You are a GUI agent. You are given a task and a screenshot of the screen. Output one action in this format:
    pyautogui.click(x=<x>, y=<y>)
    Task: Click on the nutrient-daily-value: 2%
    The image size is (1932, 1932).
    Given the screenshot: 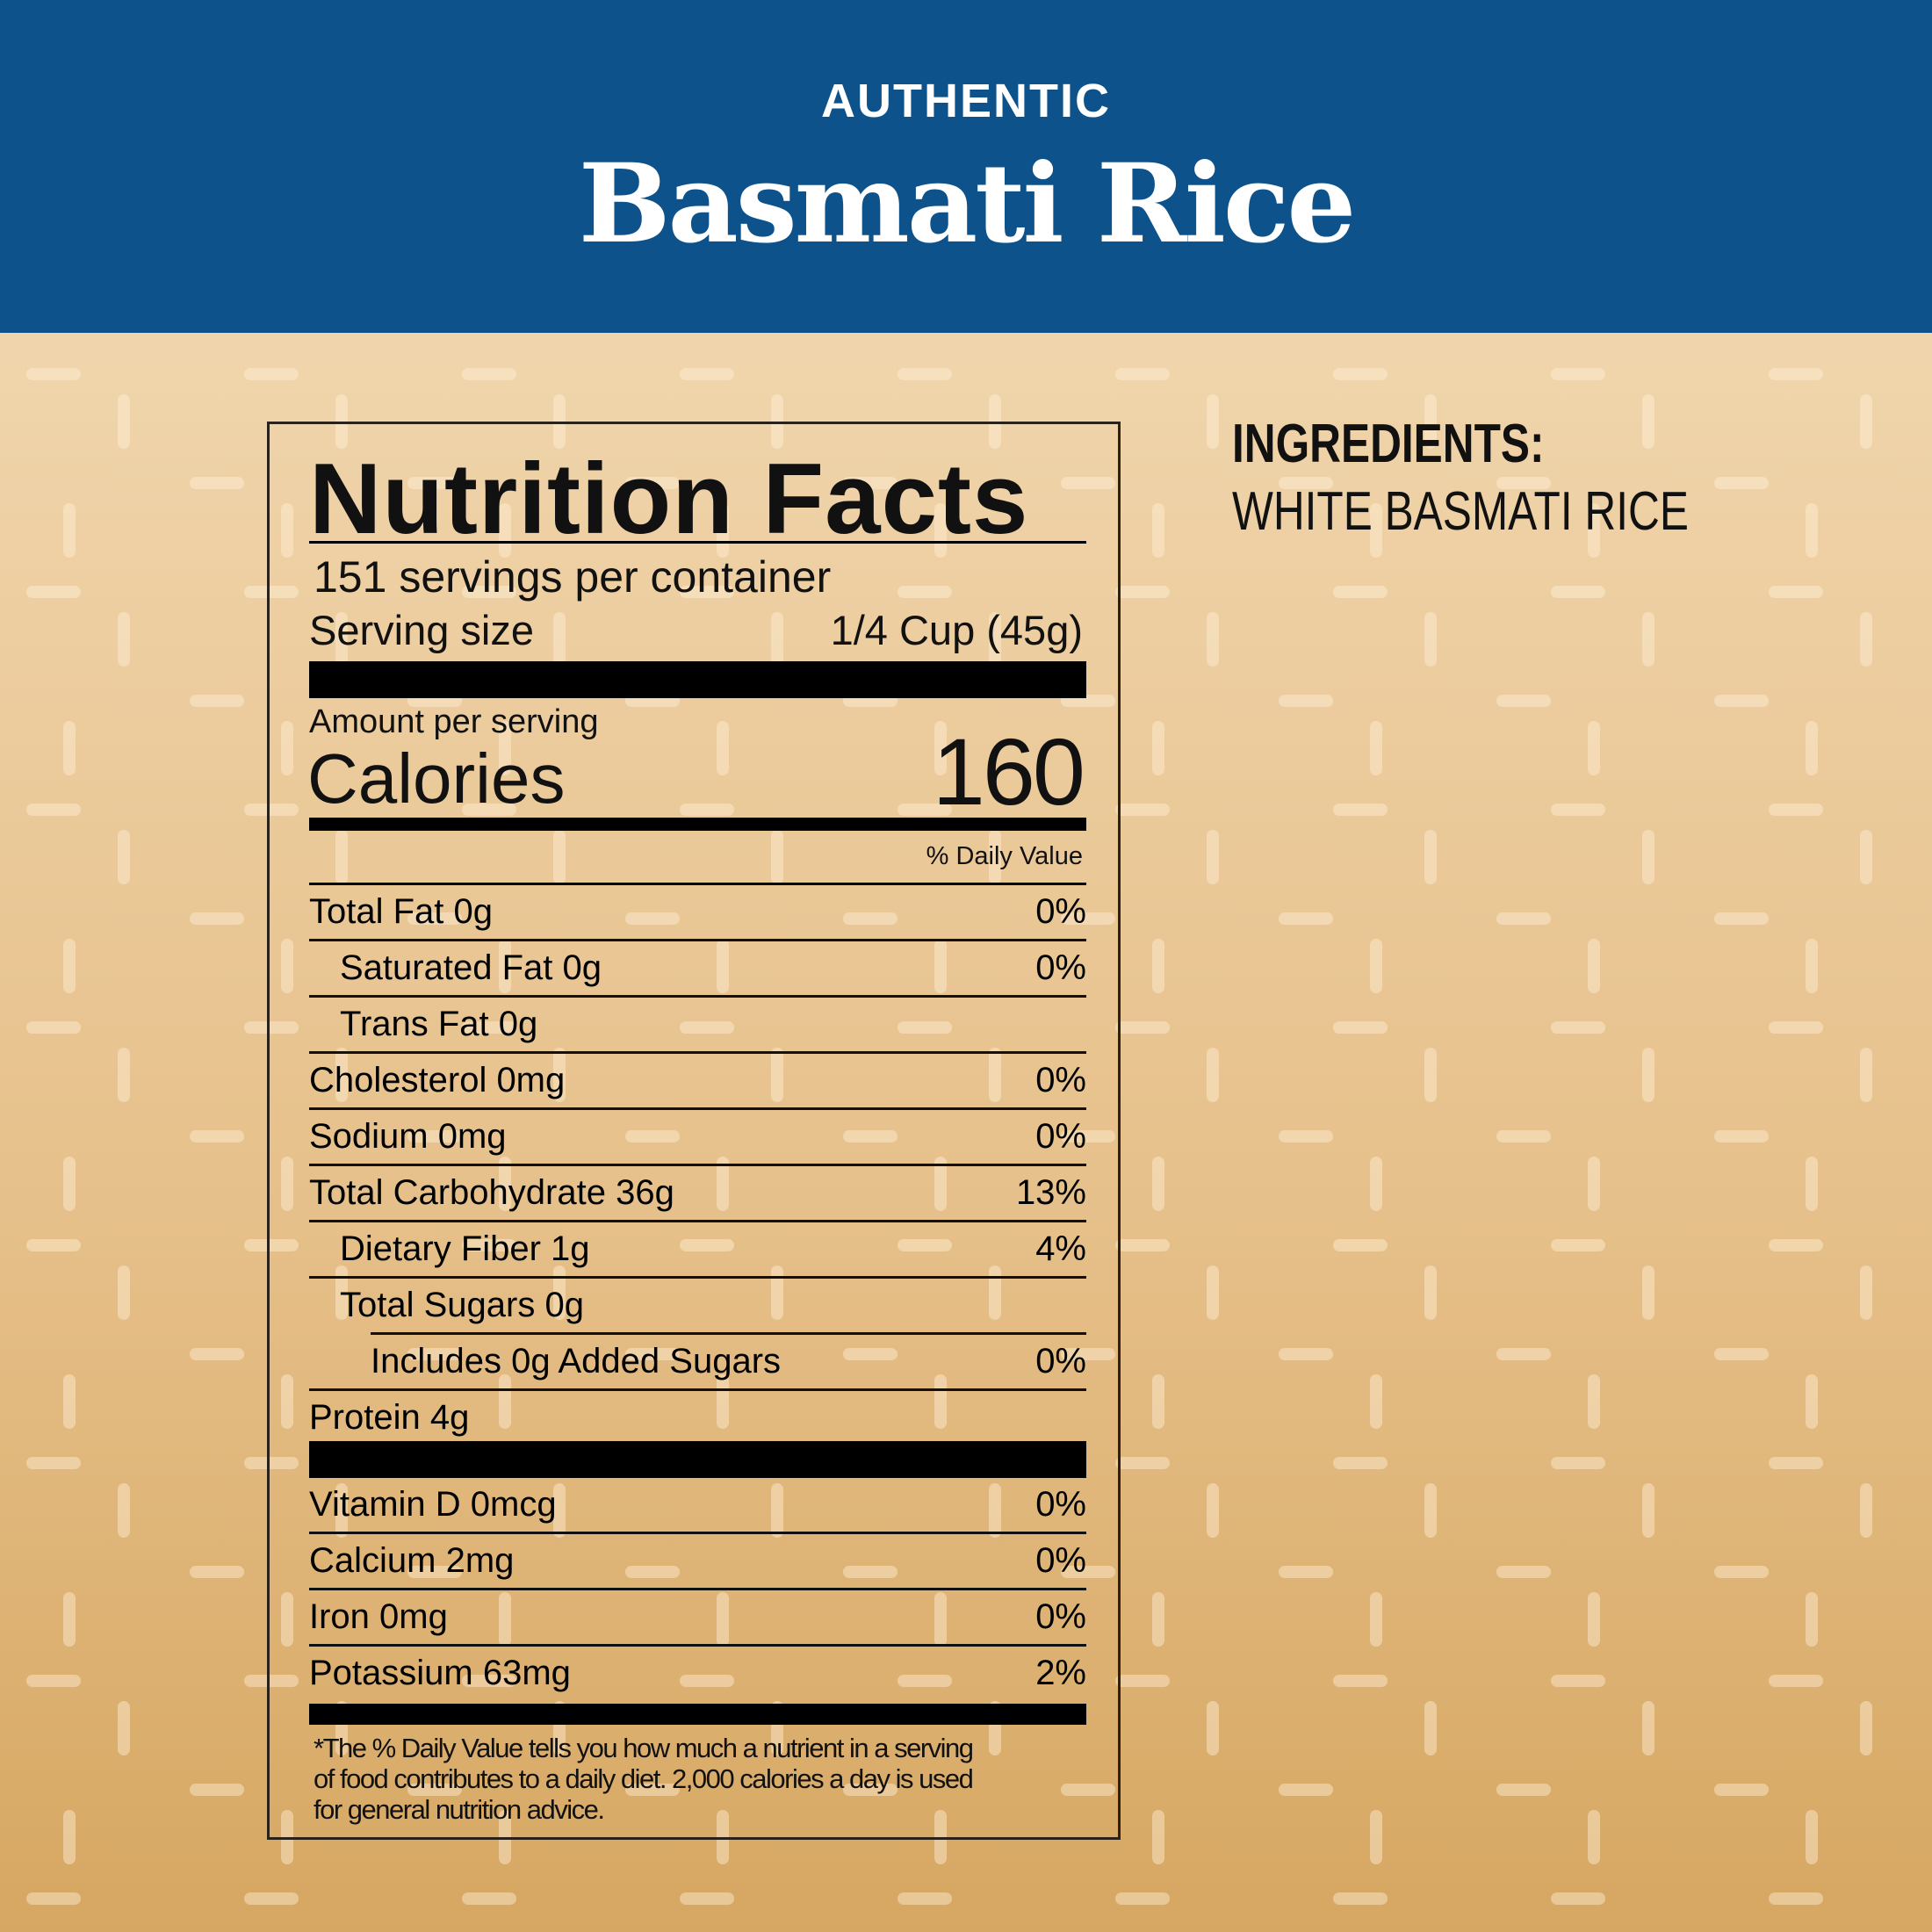 What is the action you would take?
    pyautogui.click(x=1060, y=1673)
    